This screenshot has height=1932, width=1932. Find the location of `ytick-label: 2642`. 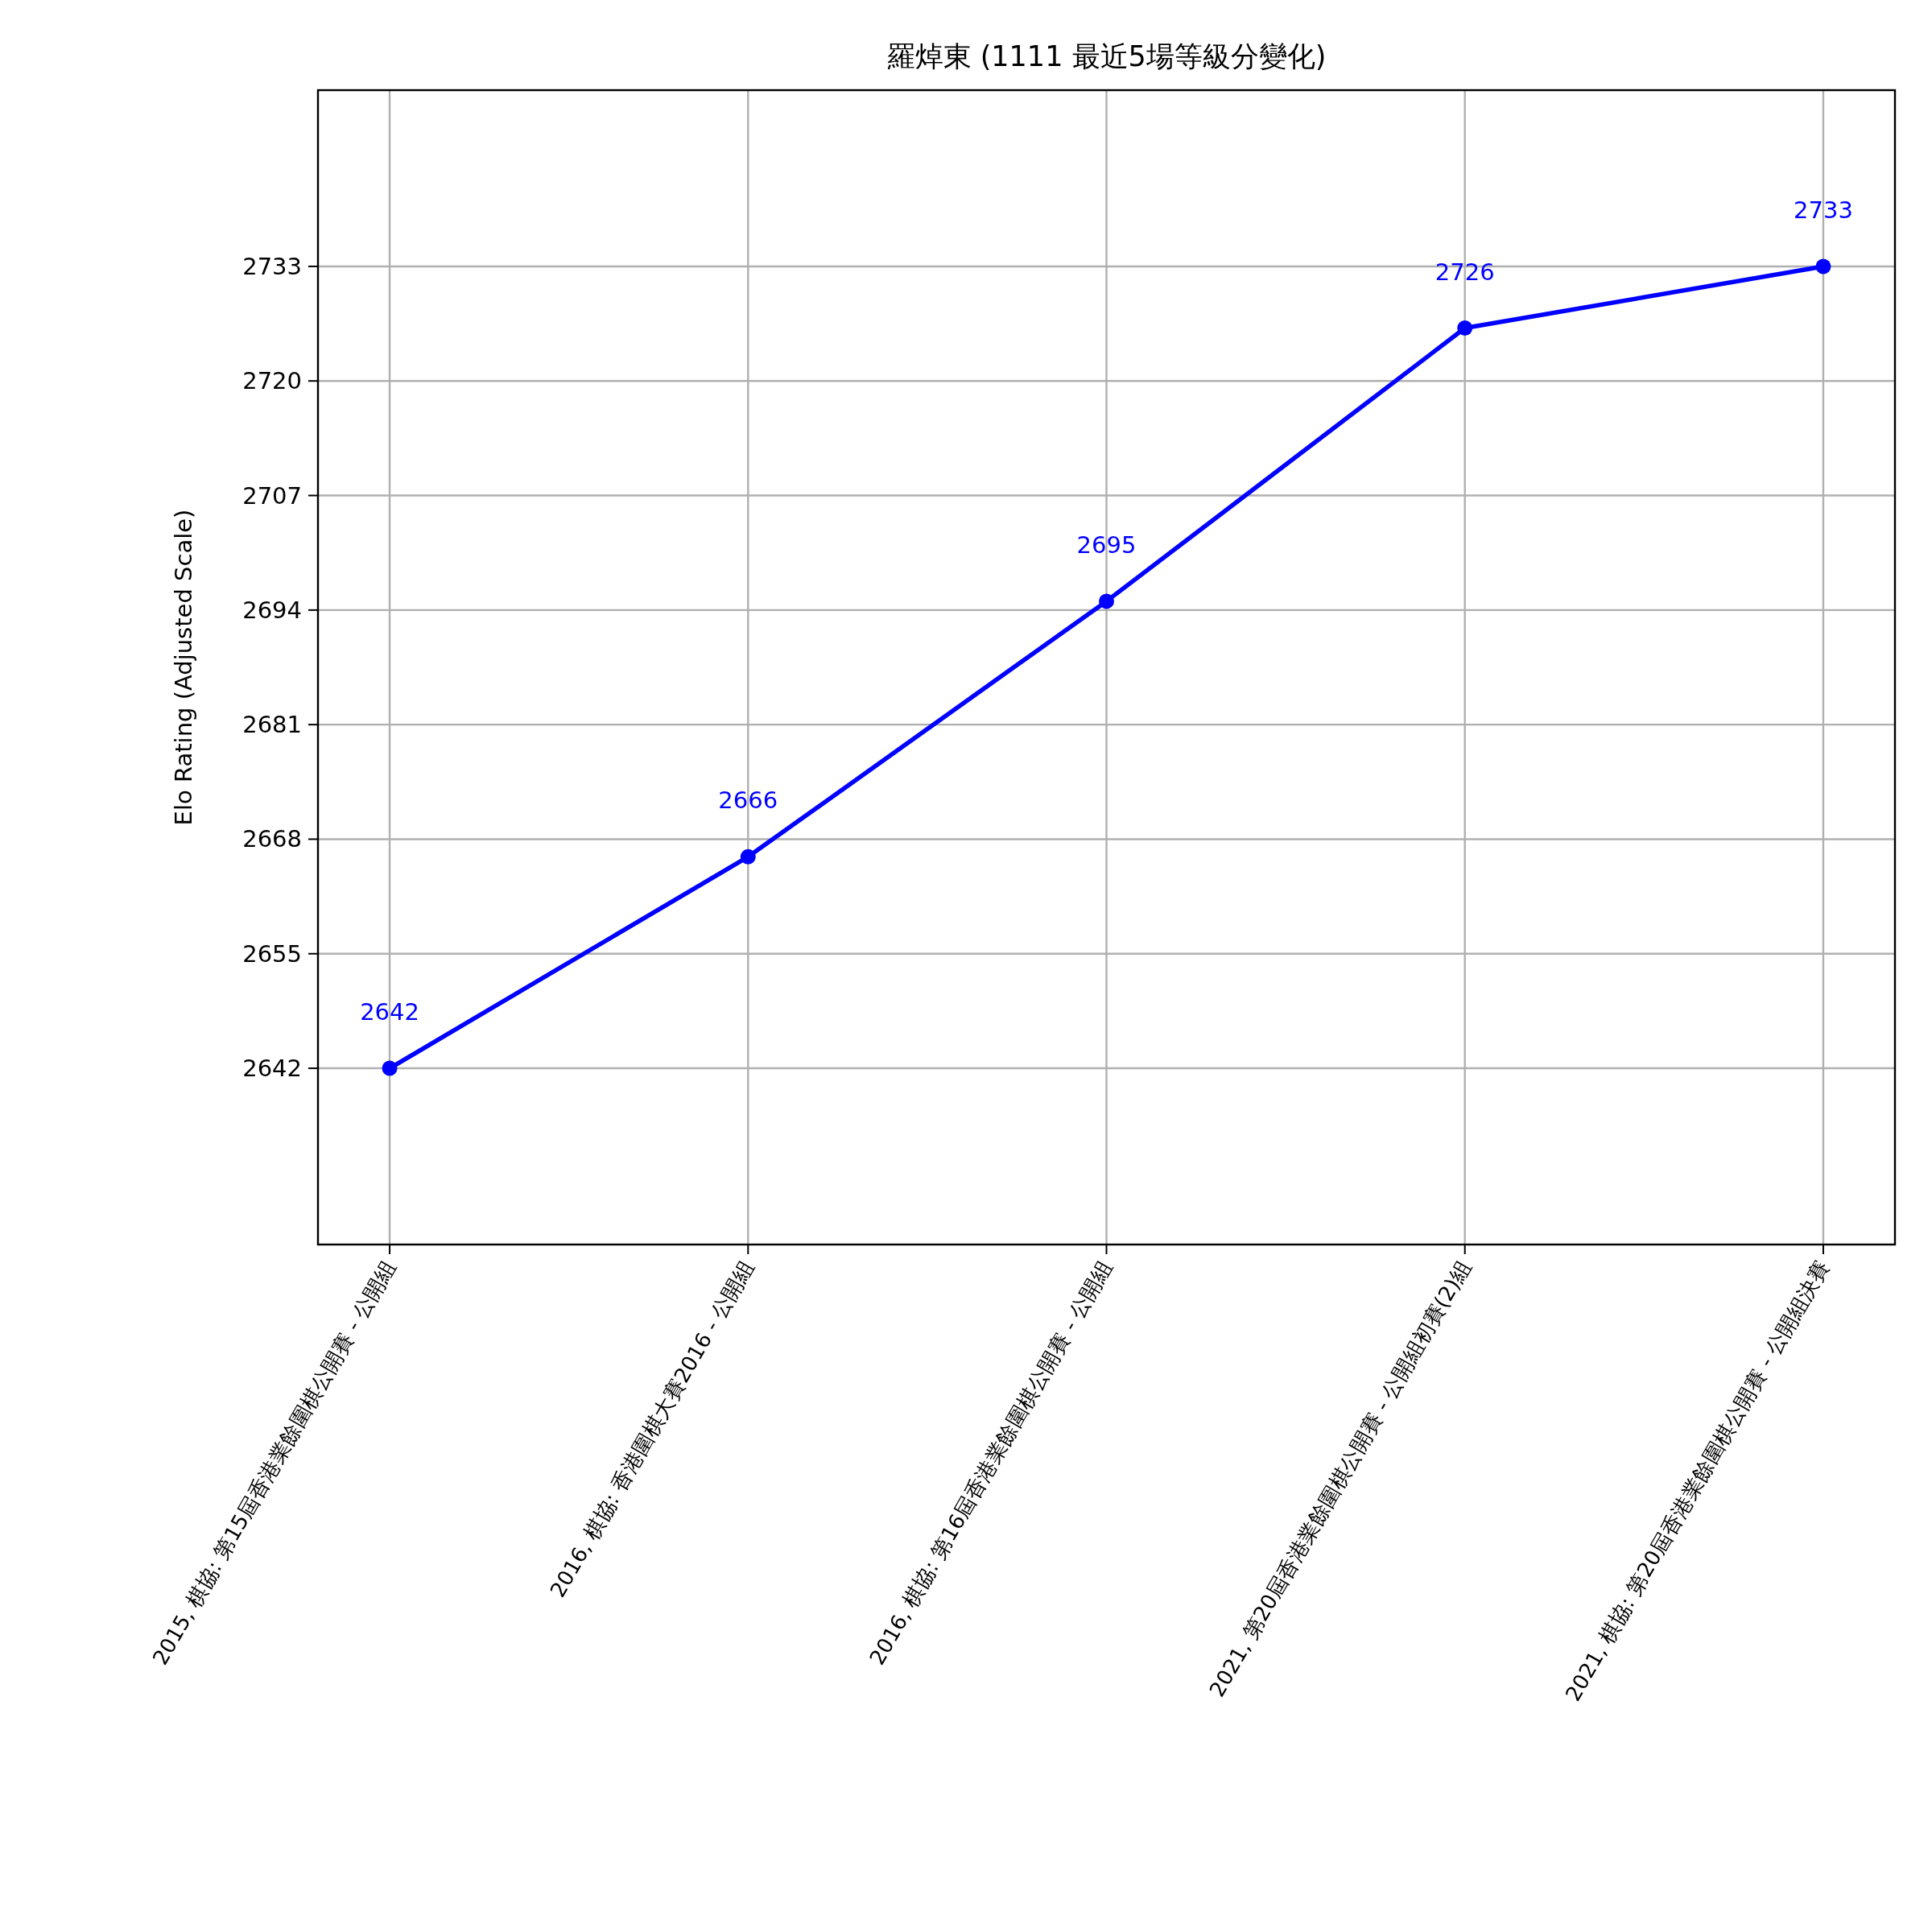

ytick-label: 2642 is located at coordinates (272, 1069).